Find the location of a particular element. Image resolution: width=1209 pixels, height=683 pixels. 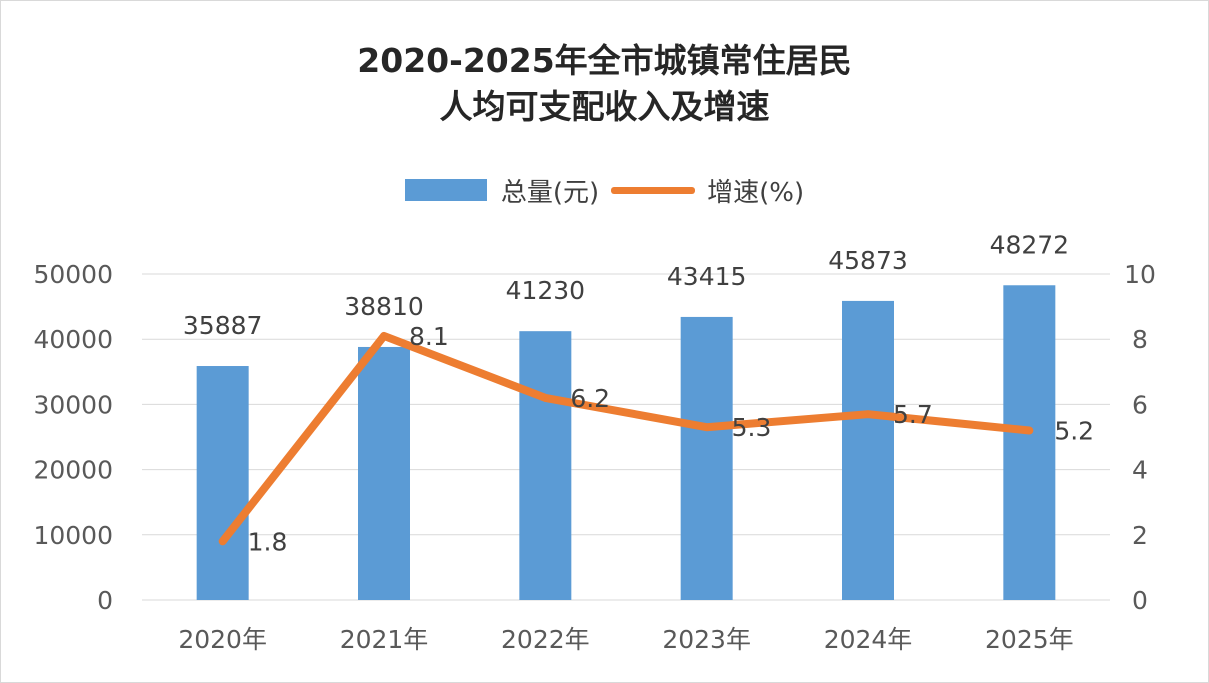

chart-title: 2020-2025年全市城镇常住居民 人均可支配收入及增速 is located at coordinates (604, 84).